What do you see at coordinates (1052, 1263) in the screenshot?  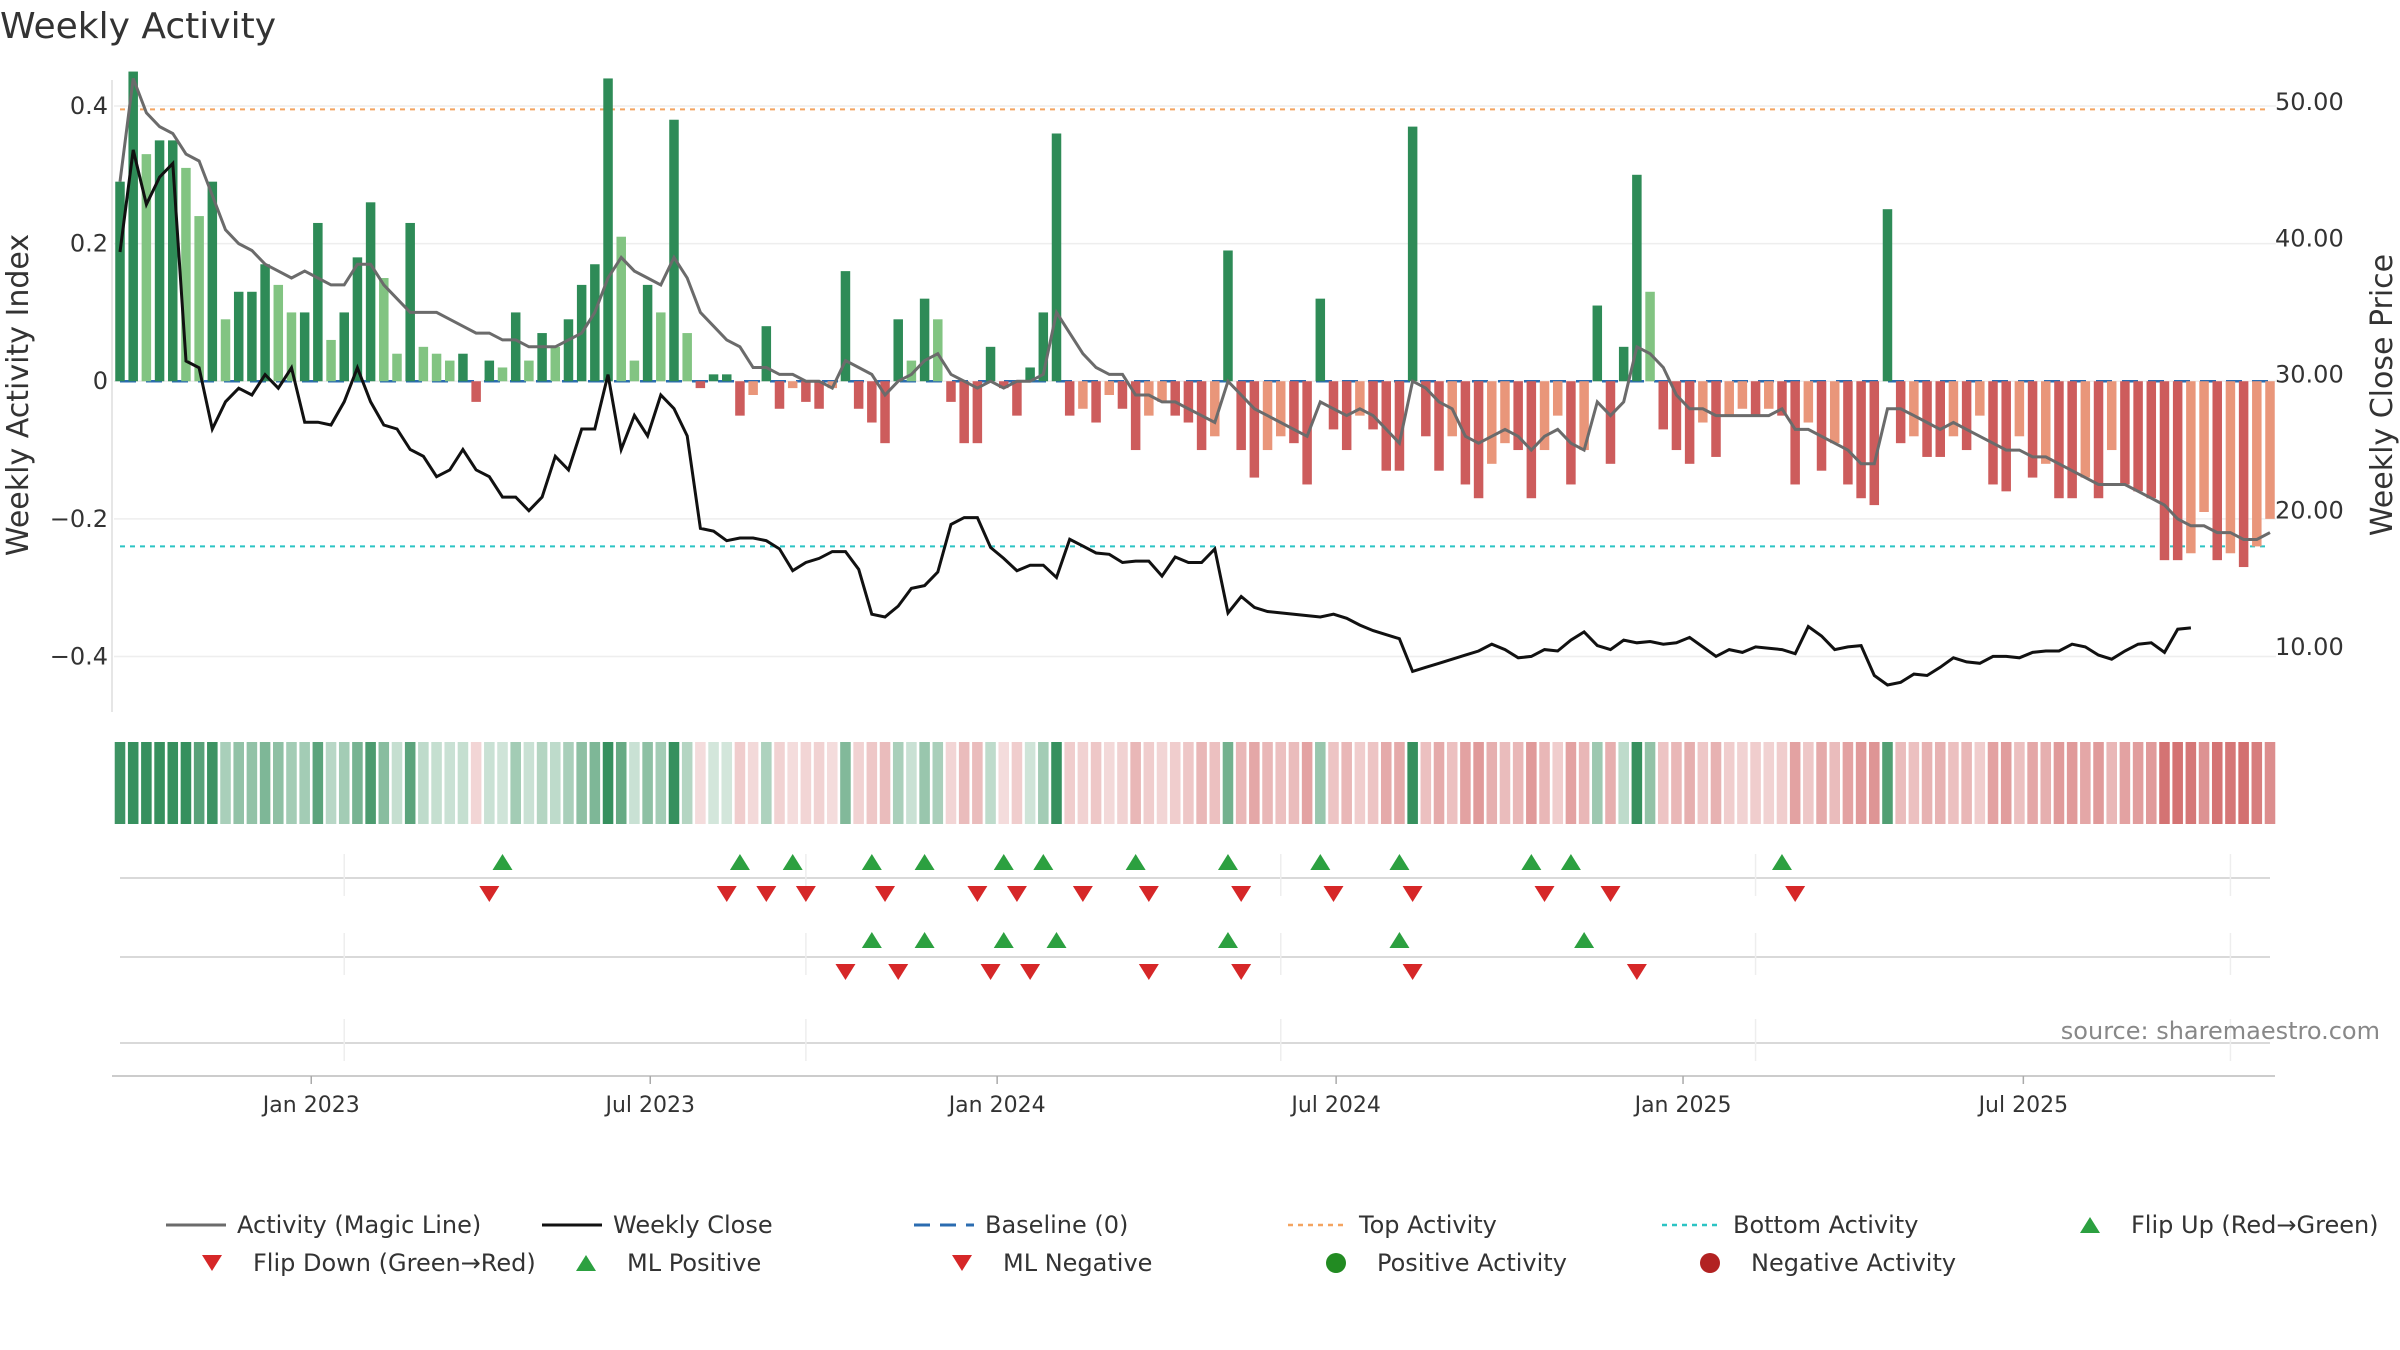 I see `legend-item: ML Negative` at bounding box center [1052, 1263].